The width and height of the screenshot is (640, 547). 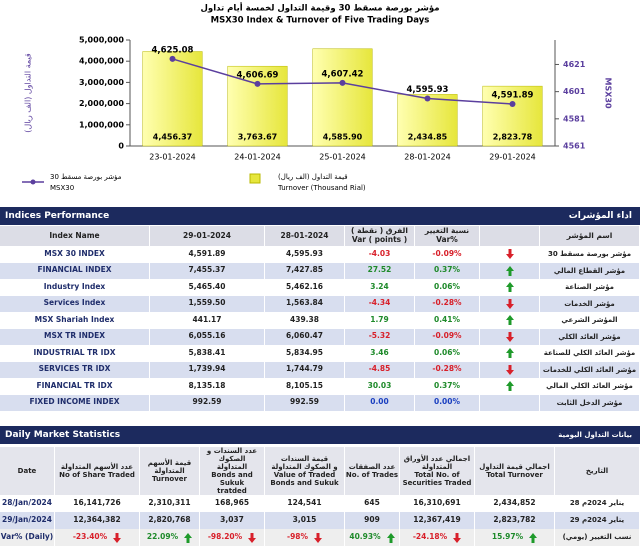 What do you see at coordinates (515, 503) in the screenshot?
I see `table-cell: 2,434,852` at bounding box center [515, 503].